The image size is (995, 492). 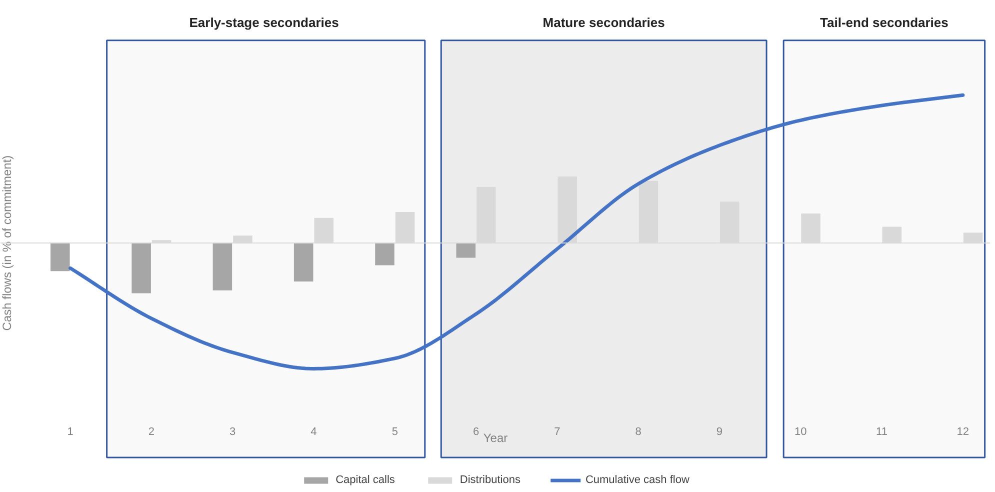 I want to click on x-tick-label: 10, so click(x=800, y=432).